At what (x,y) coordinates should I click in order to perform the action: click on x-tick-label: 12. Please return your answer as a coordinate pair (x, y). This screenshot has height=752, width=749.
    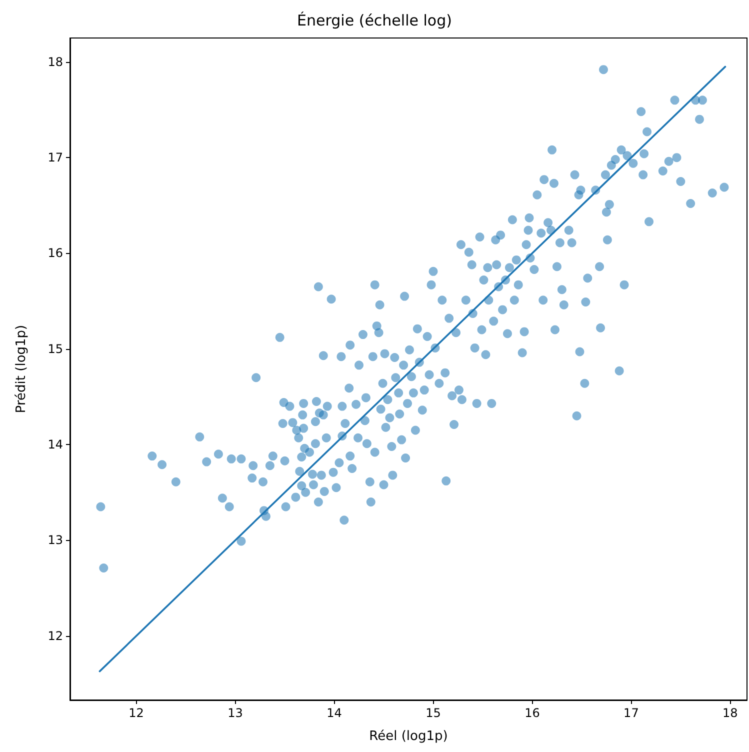
    Looking at the image, I should click on (136, 713).